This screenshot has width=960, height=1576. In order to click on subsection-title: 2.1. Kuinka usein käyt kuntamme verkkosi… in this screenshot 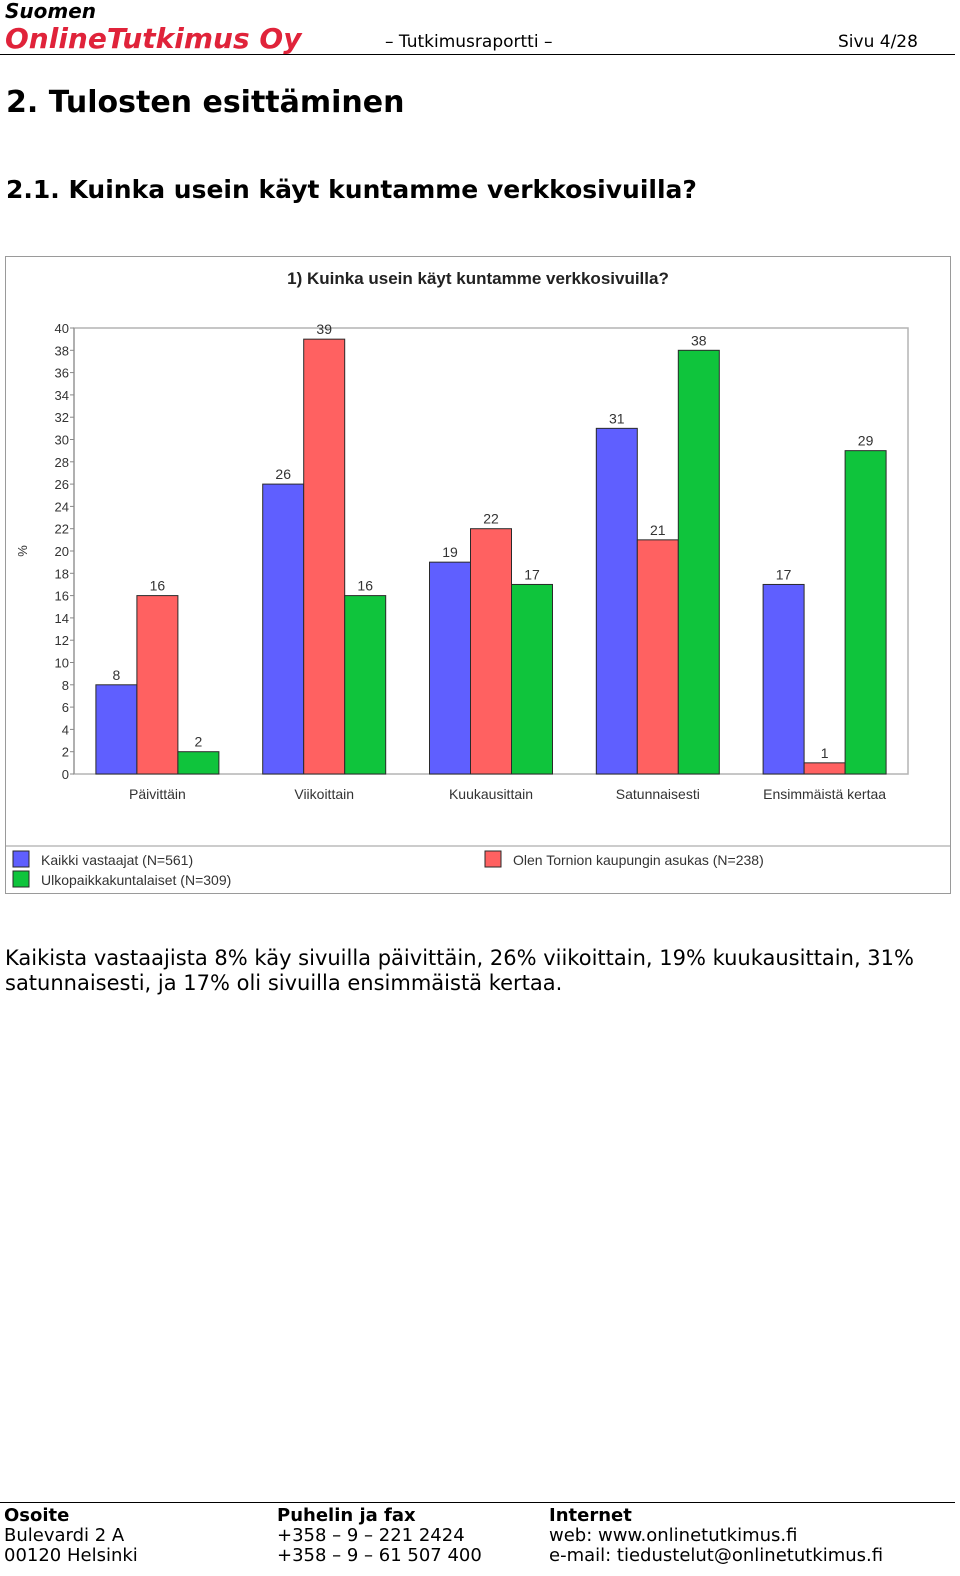, I will do `click(351, 189)`.